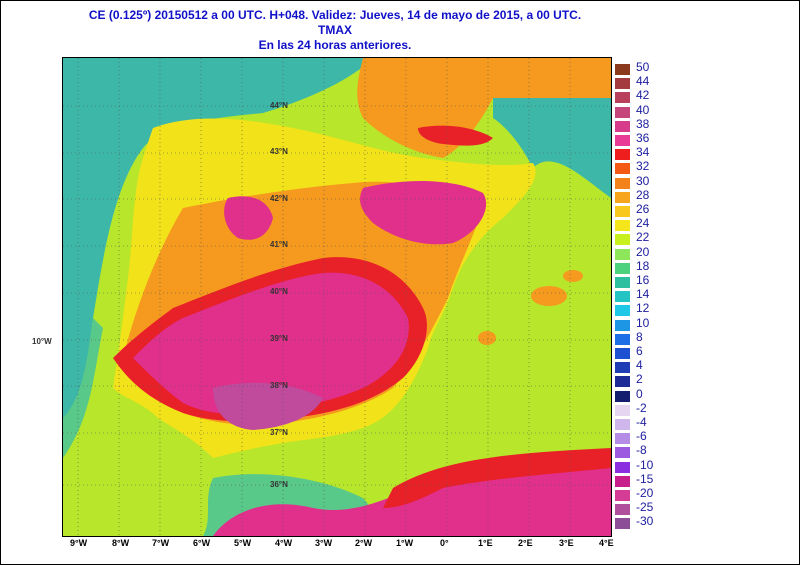  What do you see at coordinates (279, 432) in the screenshot?
I see `lat-label: 37°N` at bounding box center [279, 432].